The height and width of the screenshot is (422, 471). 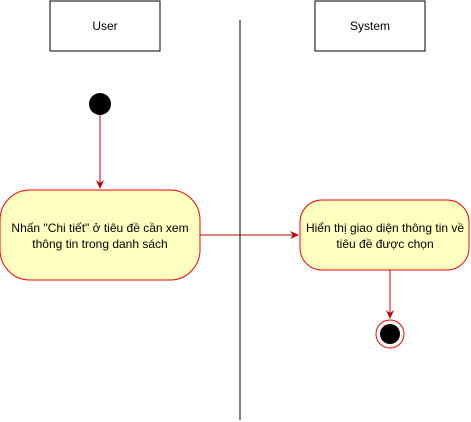 I want to click on action-user-line1: Nhấn "Chi tiết" ở tiêu đề cần xem, so click(x=99, y=228).